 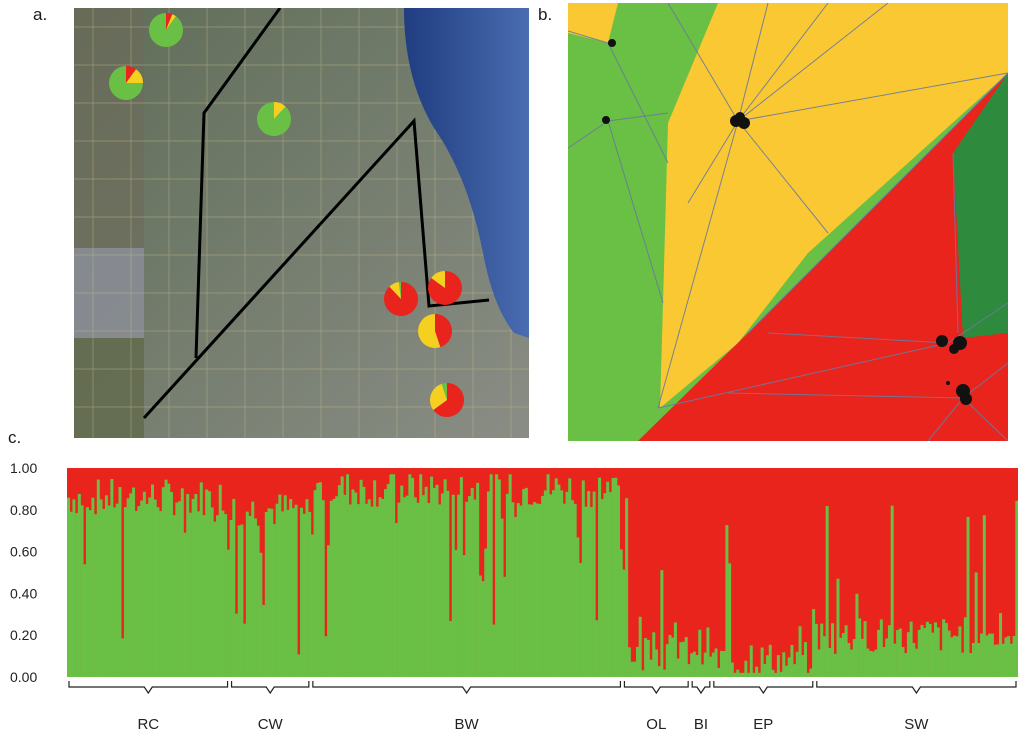 What do you see at coordinates (169, 21) in the screenshot?
I see `pie-slice-red` at bounding box center [169, 21].